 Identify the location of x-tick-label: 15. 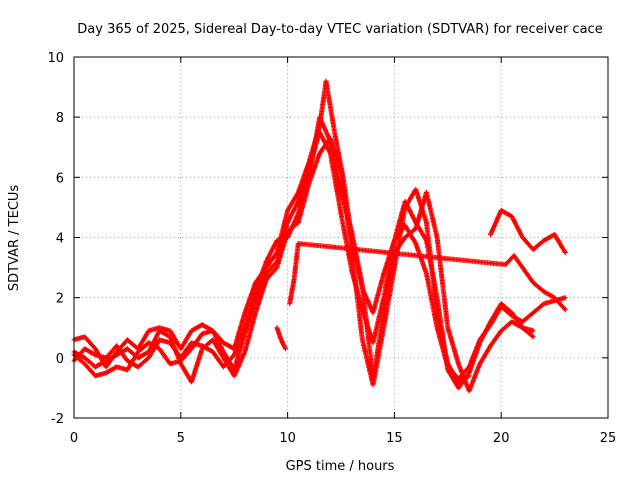
(394, 438).